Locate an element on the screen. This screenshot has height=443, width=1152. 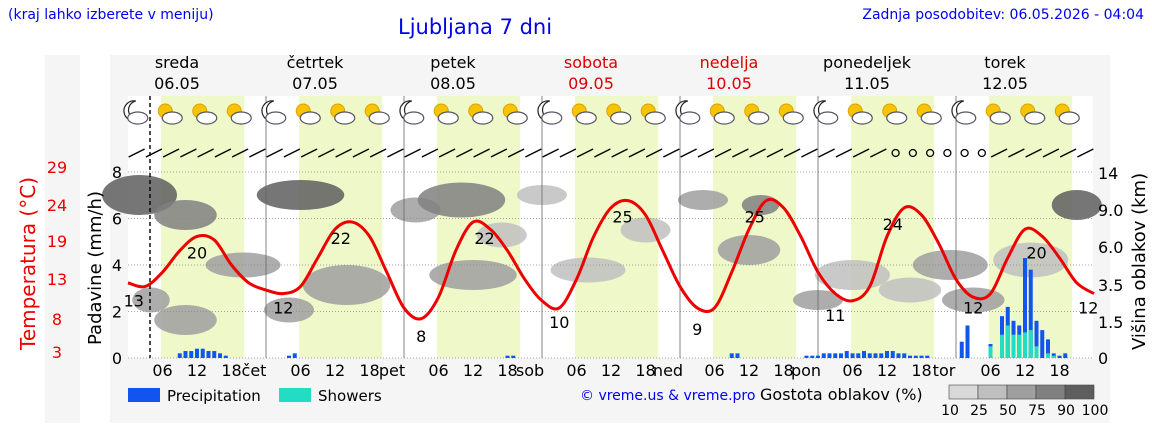
temperature-label: 22 is located at coordinates (341, 238).